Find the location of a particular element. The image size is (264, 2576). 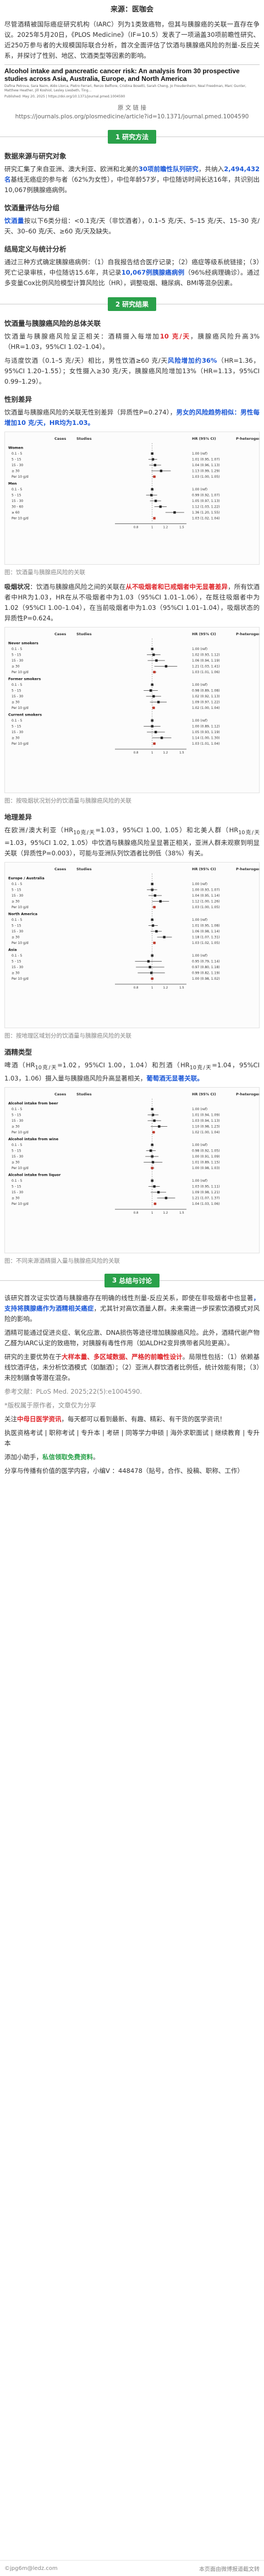

forest-hr-value: 1.01 (0.95, 1.07) is located at coordinates (205, 460).